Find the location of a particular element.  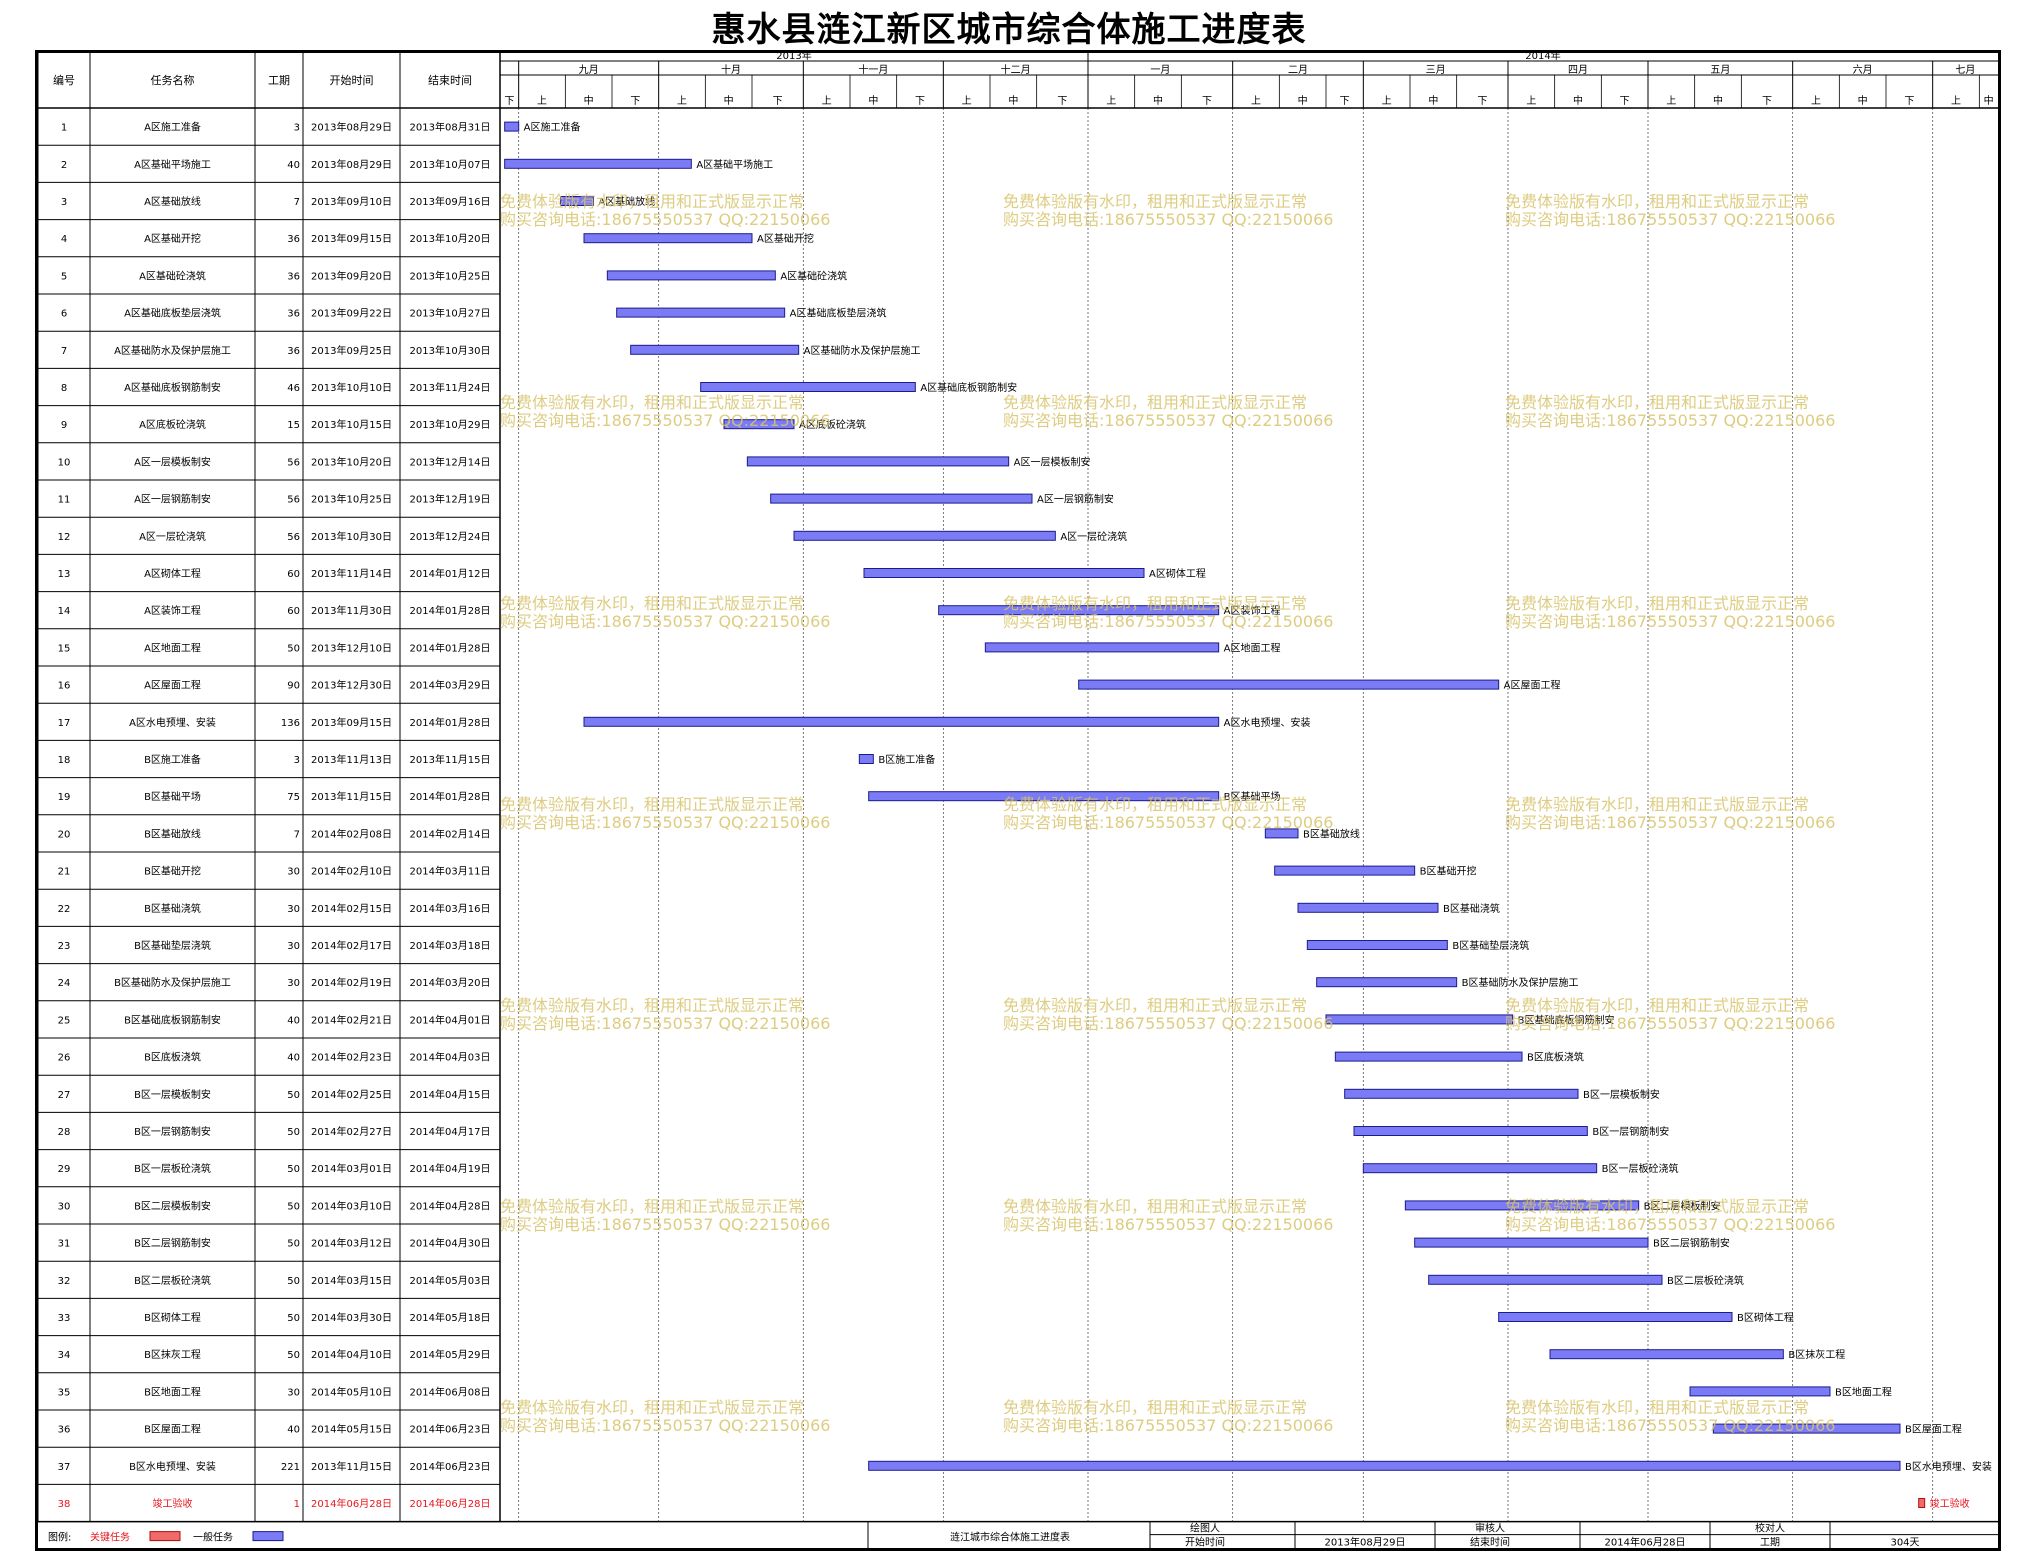

task-name: B区二层钢筋制安 is located at coordinates (172, 1243).